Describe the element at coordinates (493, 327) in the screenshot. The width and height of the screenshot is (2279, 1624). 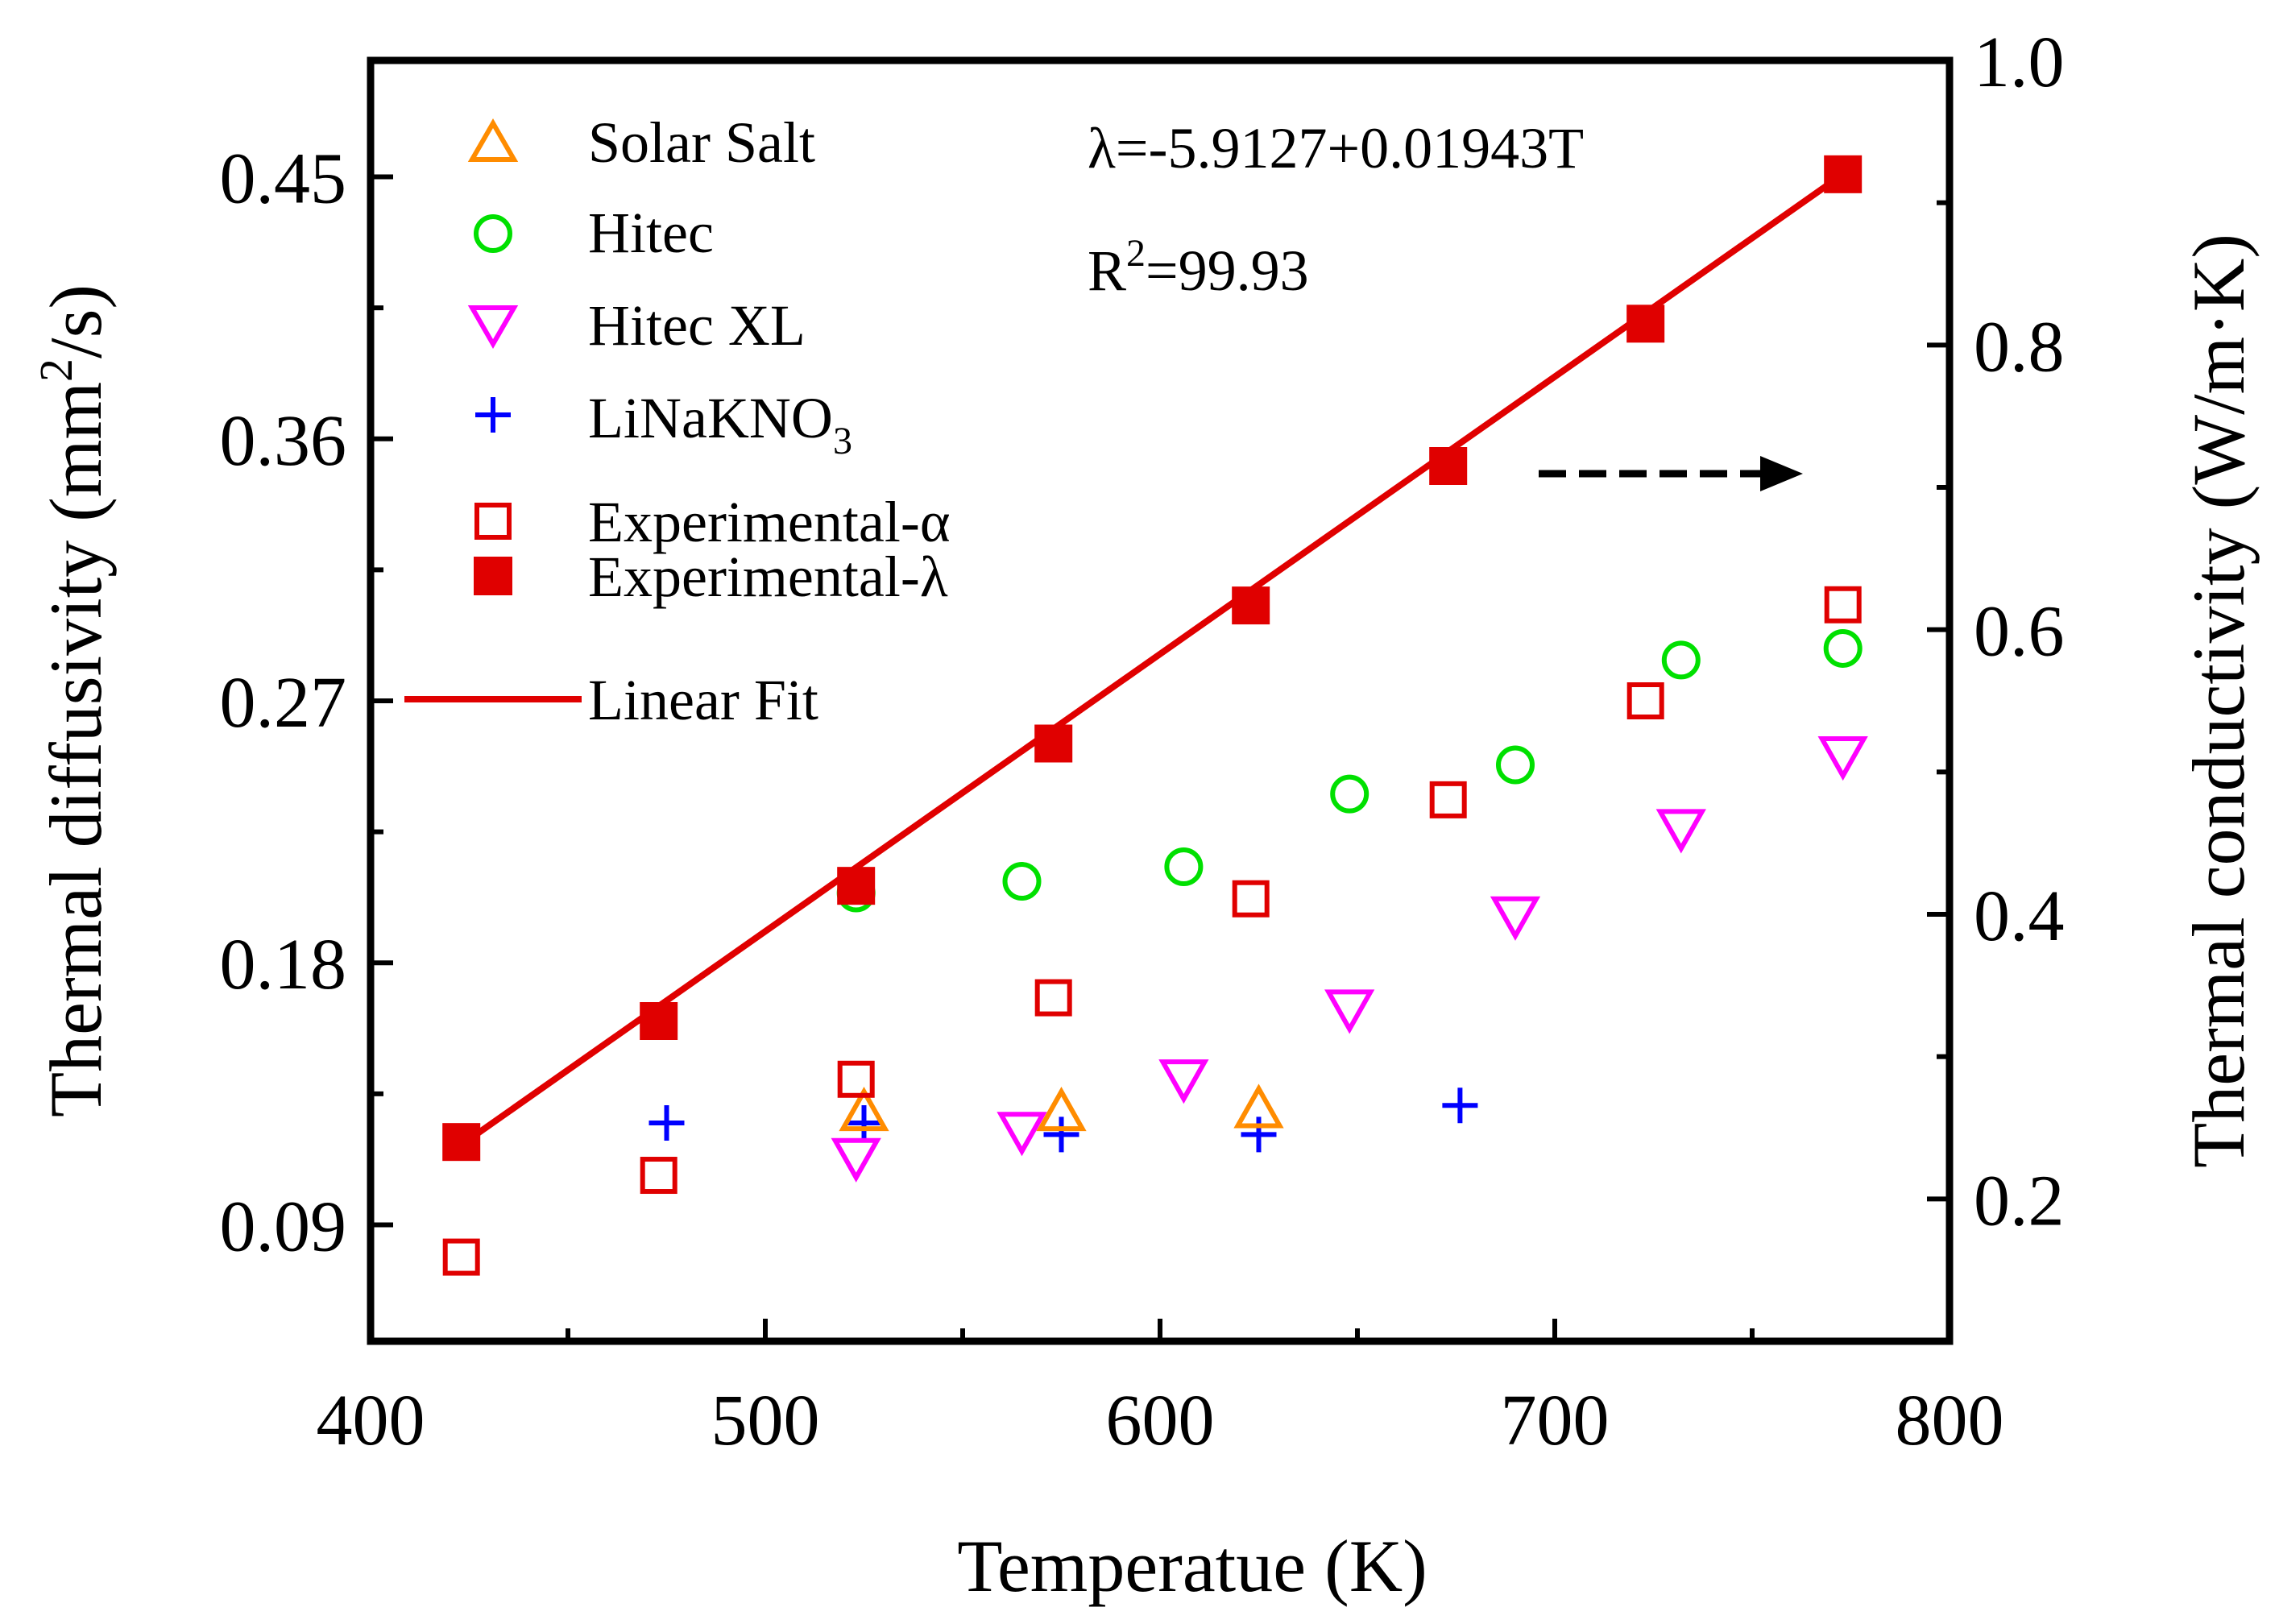
I see `legend-marker-hitec-xl` at that location.